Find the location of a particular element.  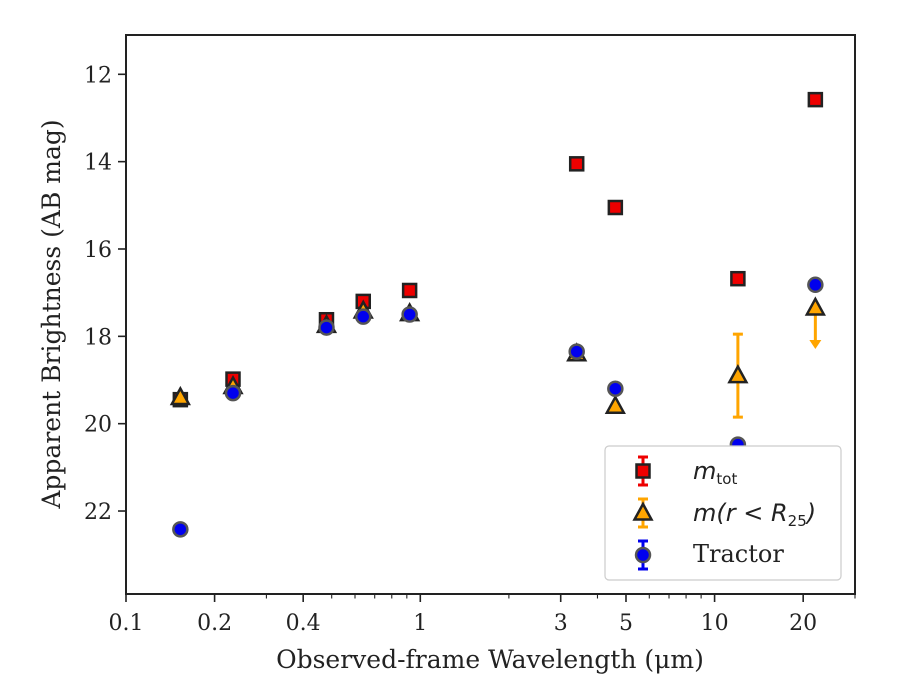

y-tick-label: 20 is located at coordinates (98, 425).